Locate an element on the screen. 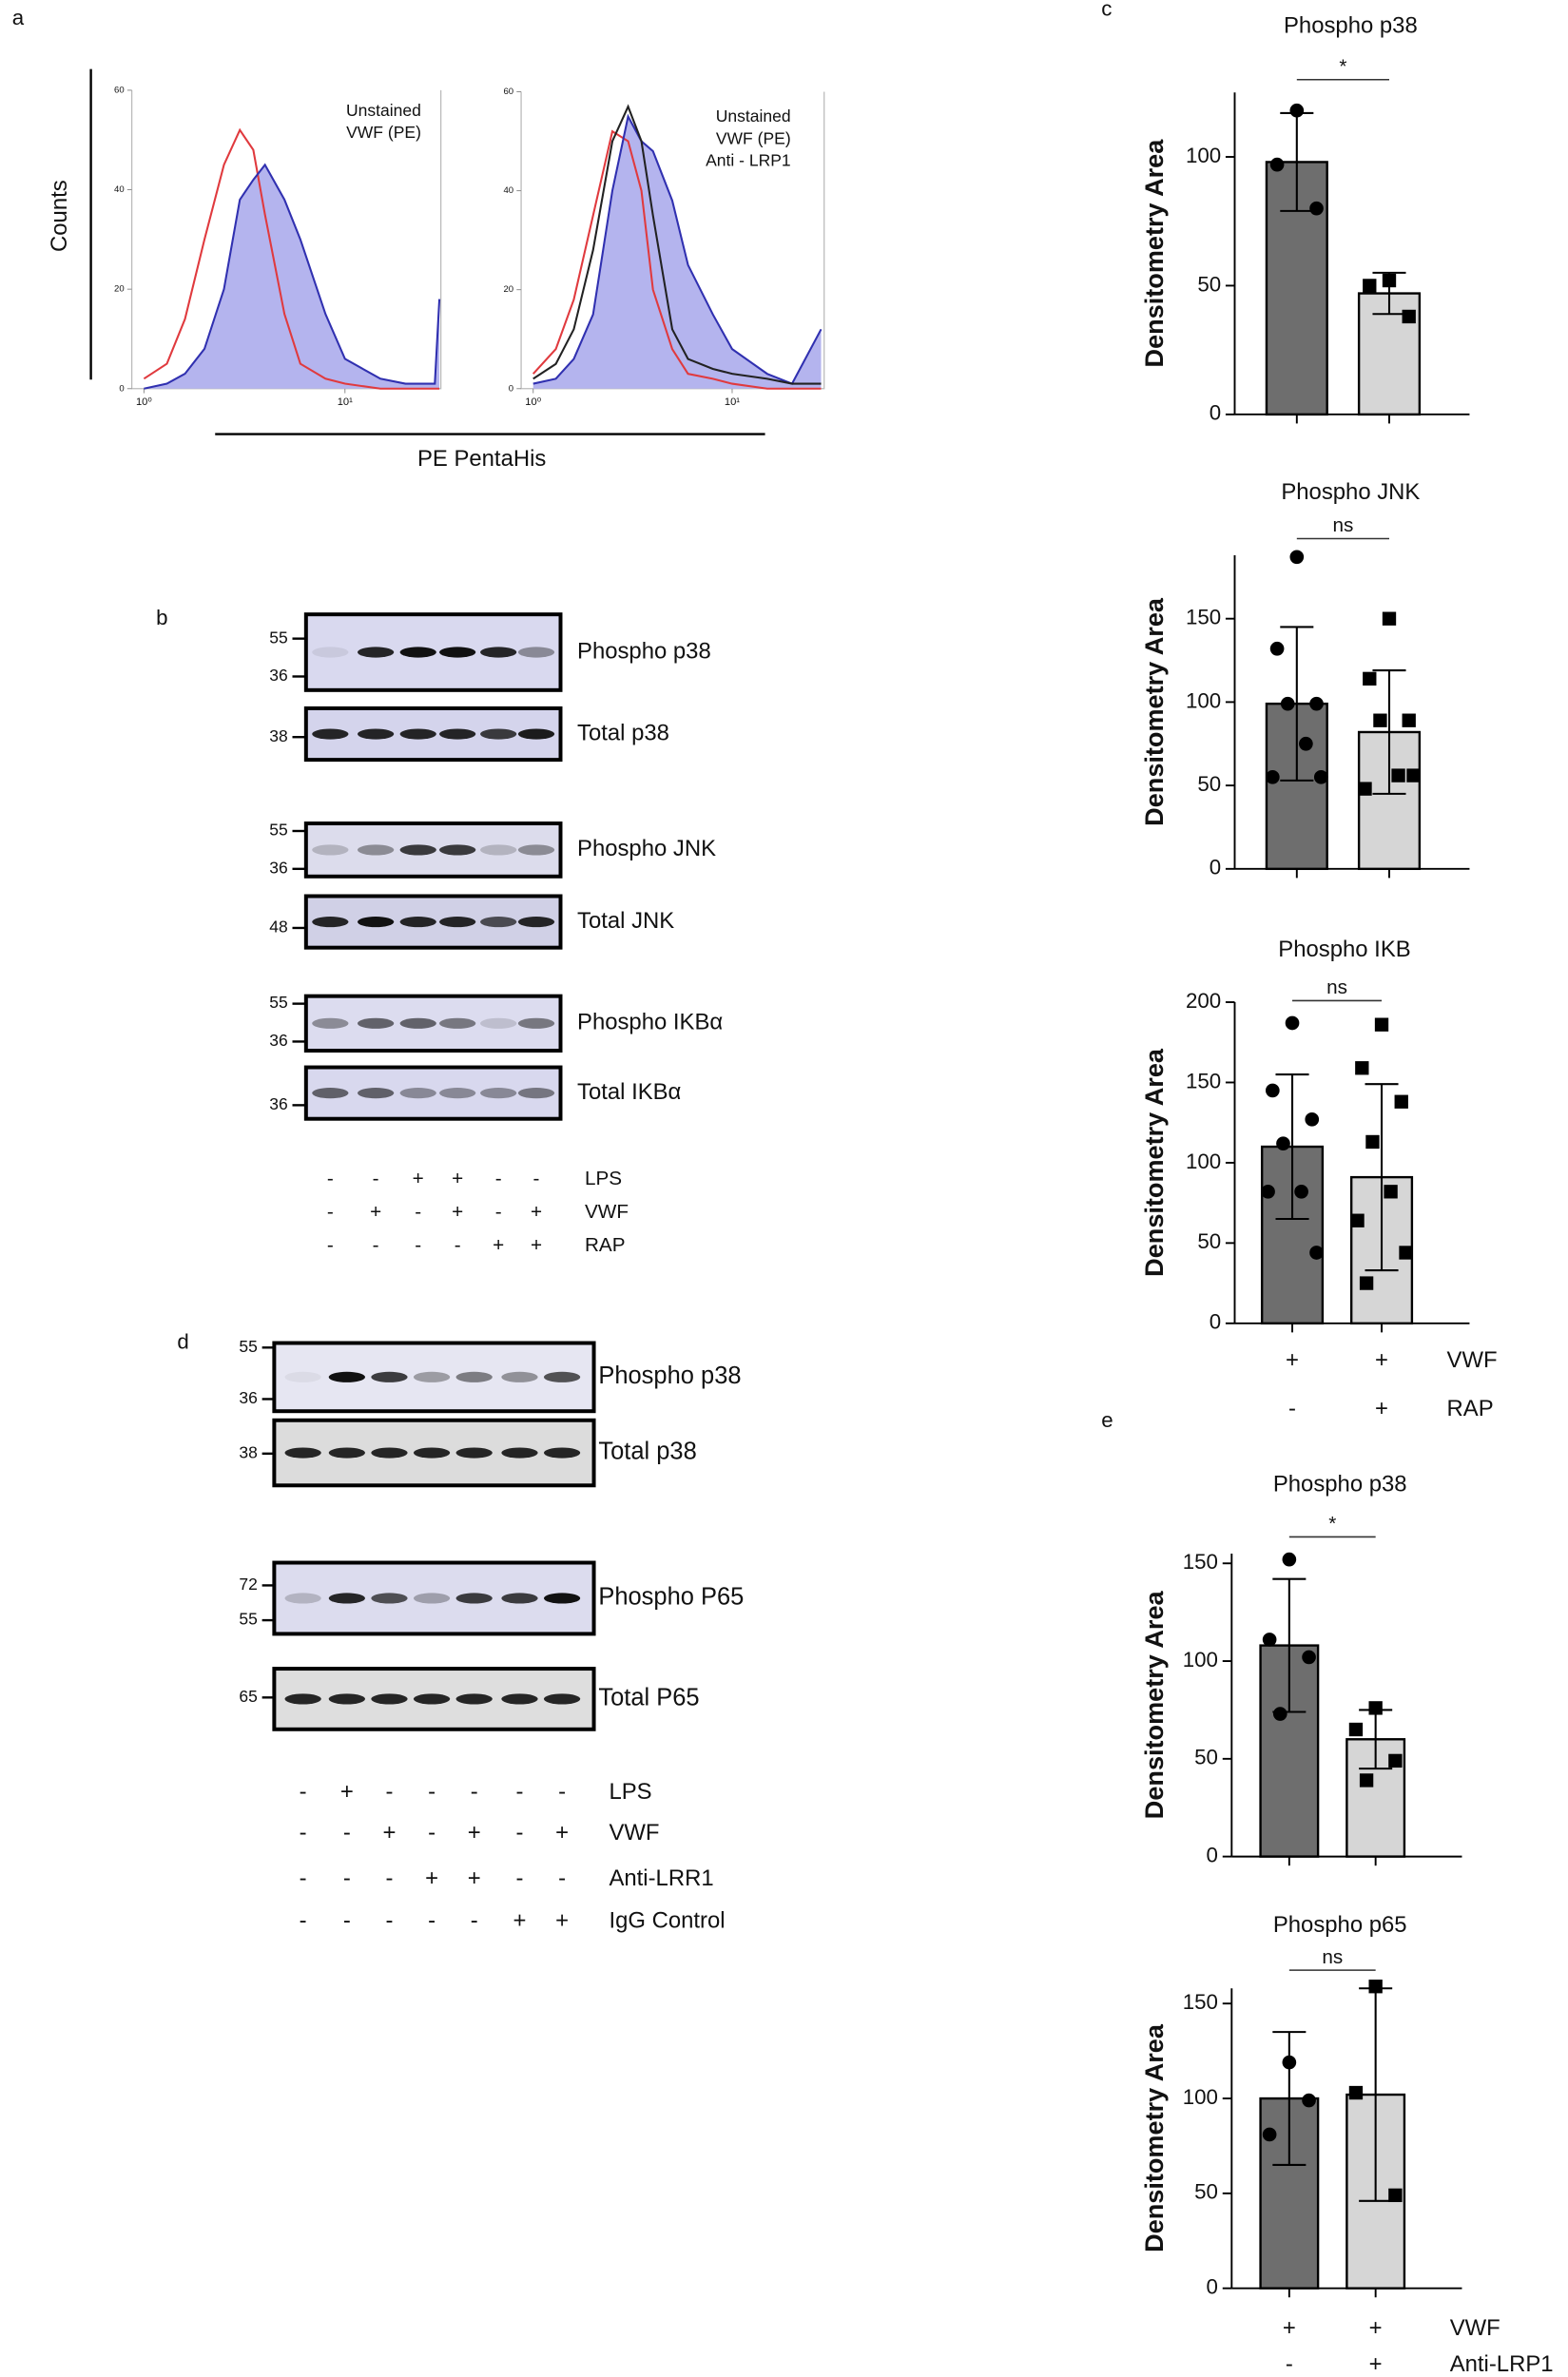 The image size is (1568, 2377). y-tick-label: 40 is located at coordinates (119, 189).